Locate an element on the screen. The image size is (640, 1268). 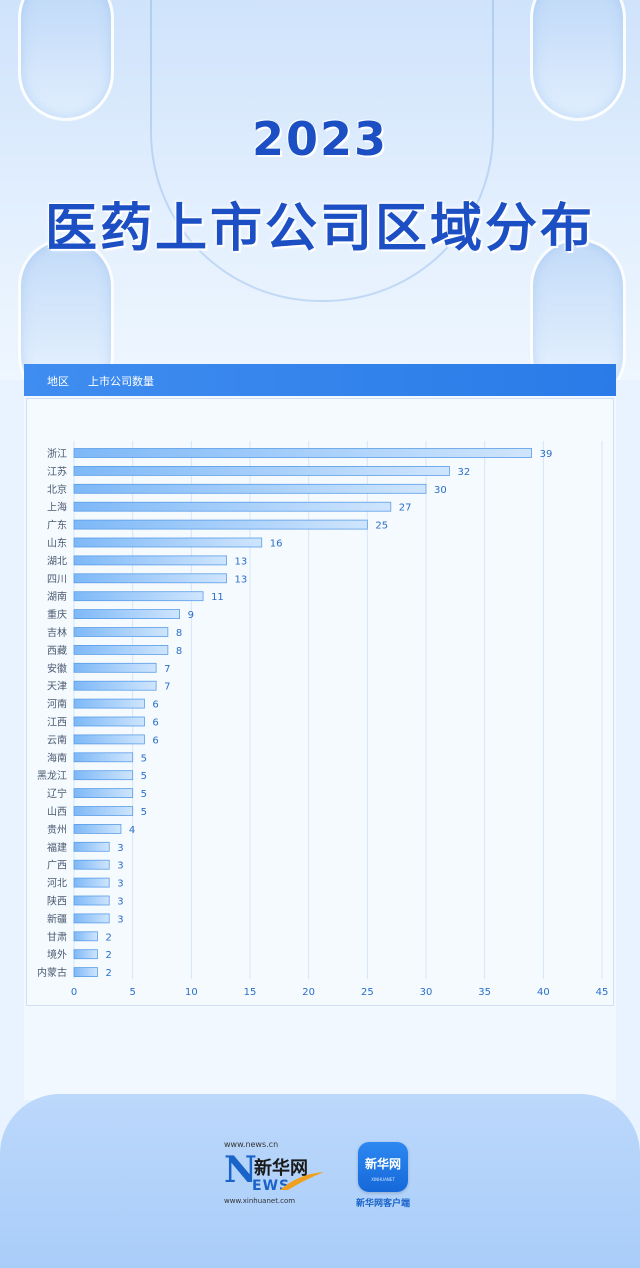
data-label: 8 is located at coordinates (179, 651).